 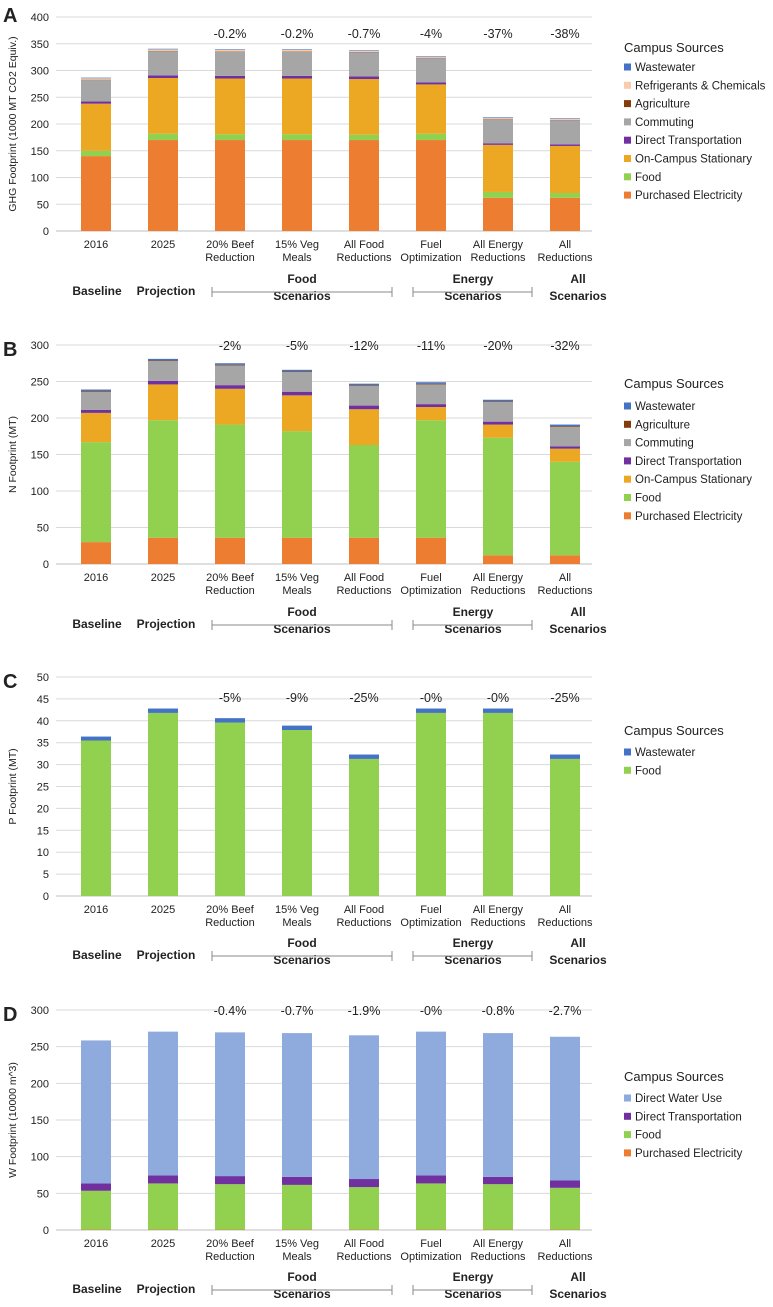 I want to click on legend-title: Campus Sources, so click(x=674, y=383).